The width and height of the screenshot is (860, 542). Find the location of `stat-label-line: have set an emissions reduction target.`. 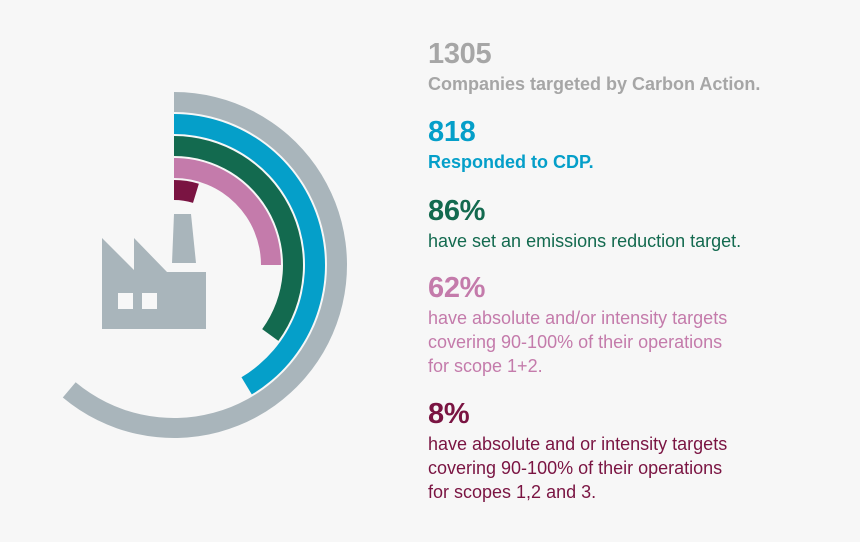

stat-label-line: have set an emissions reduction target. is located at coordinates (585, 241).